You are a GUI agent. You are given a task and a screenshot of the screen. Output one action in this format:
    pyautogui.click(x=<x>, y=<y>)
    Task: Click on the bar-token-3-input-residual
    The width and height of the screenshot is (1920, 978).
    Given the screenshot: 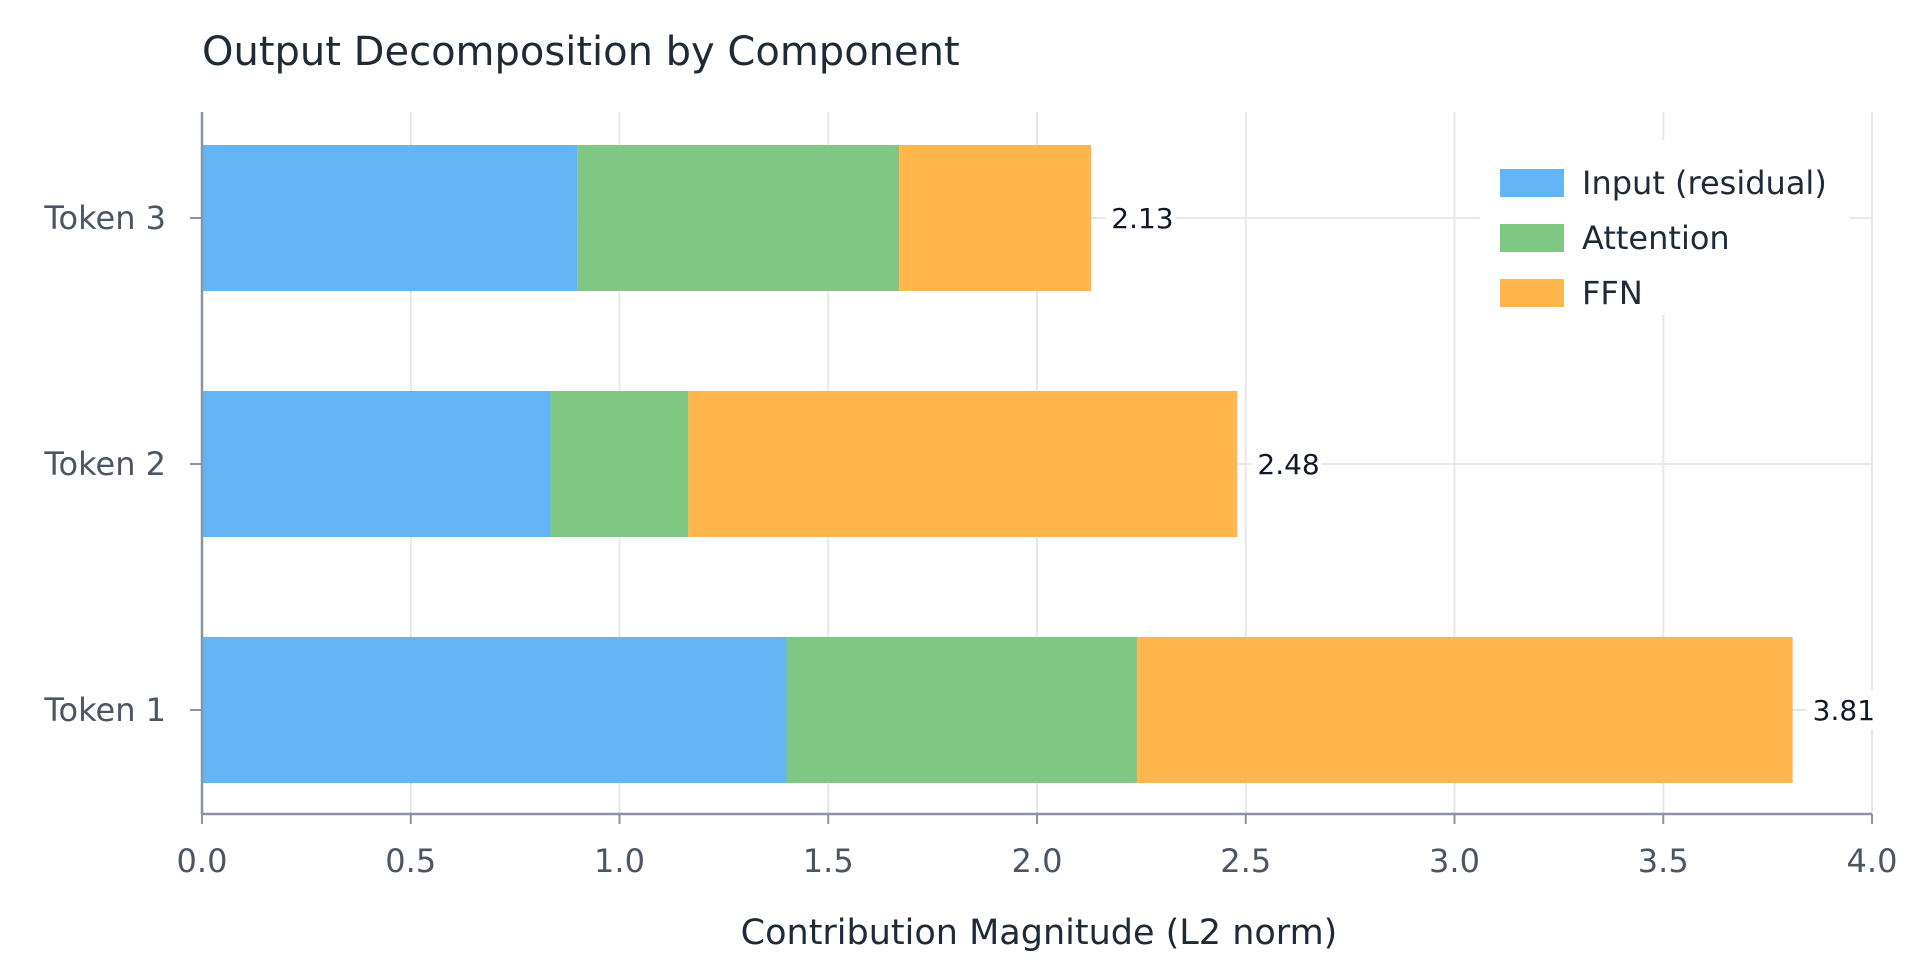 What is the action you would take?
    pyautogui.click(x=390, y=218)
    